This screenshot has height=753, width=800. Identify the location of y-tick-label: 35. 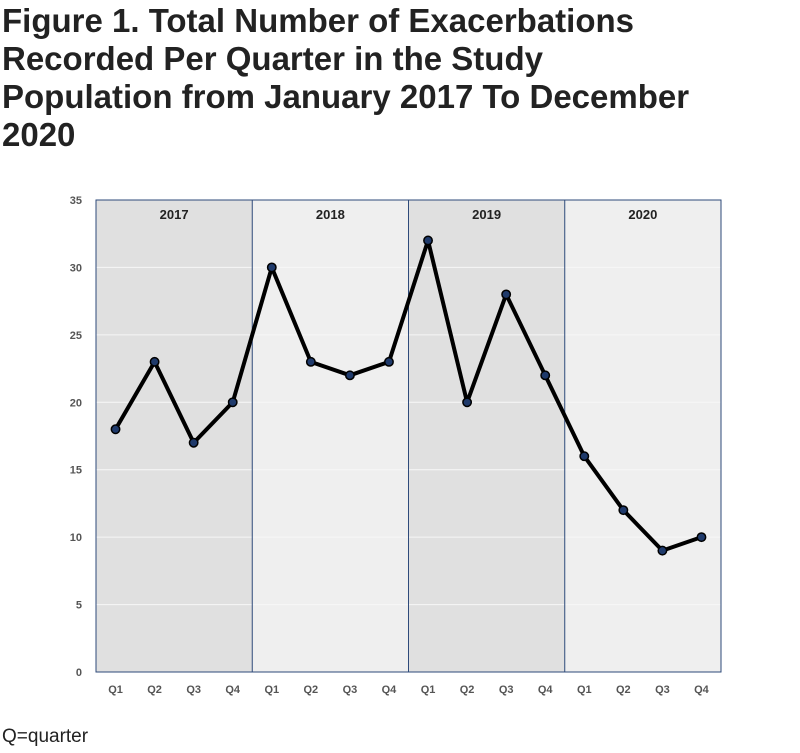
(76, 201).